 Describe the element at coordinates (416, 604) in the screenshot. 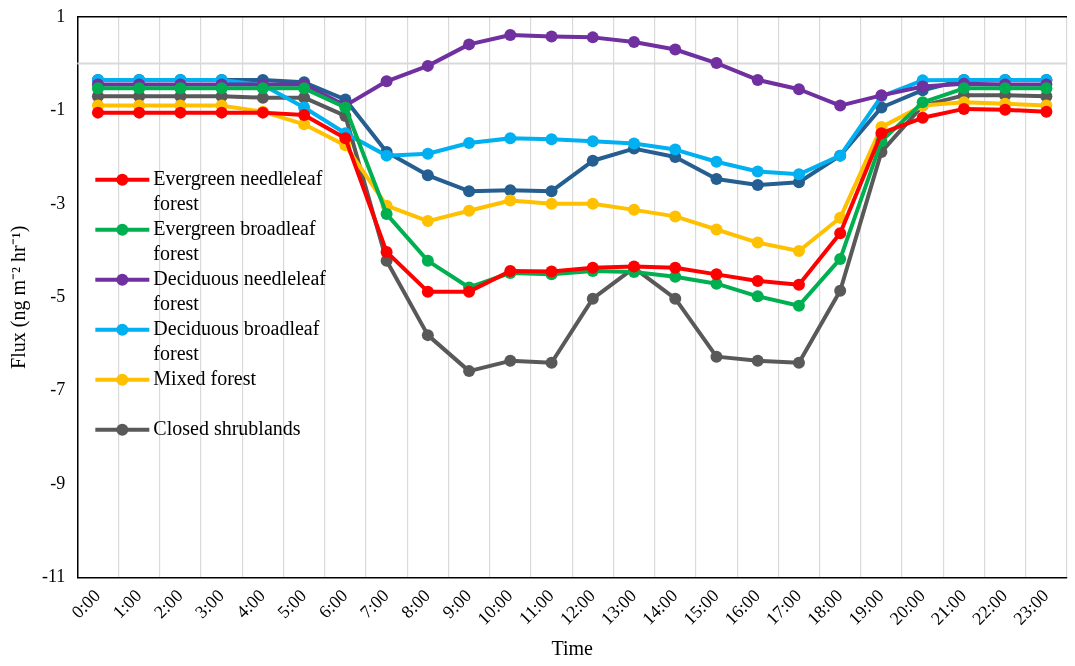

I see `x-tick-label: 8:00` at that location.